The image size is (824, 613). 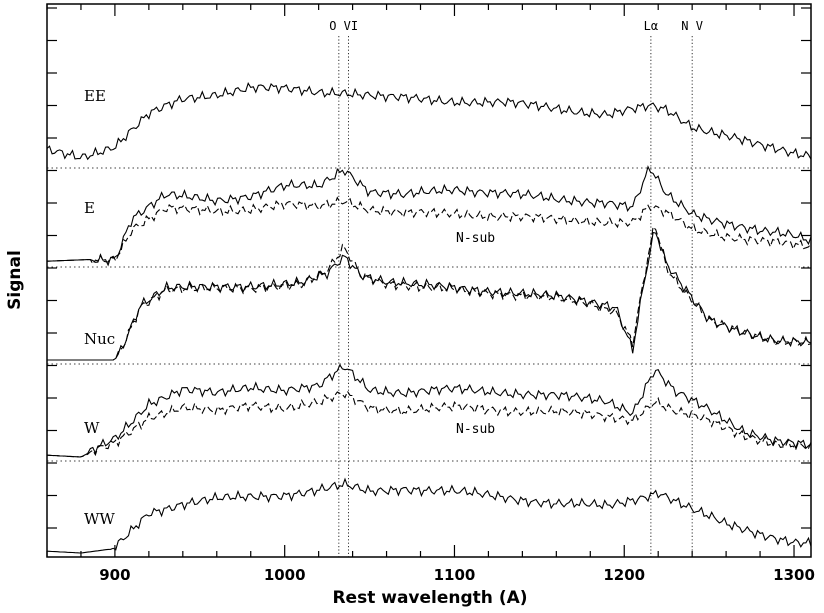 What do you see at coordinates (794, 575) in the screenshot?
I see `x-tick-label: 1300` at bounding box center [794, 575].